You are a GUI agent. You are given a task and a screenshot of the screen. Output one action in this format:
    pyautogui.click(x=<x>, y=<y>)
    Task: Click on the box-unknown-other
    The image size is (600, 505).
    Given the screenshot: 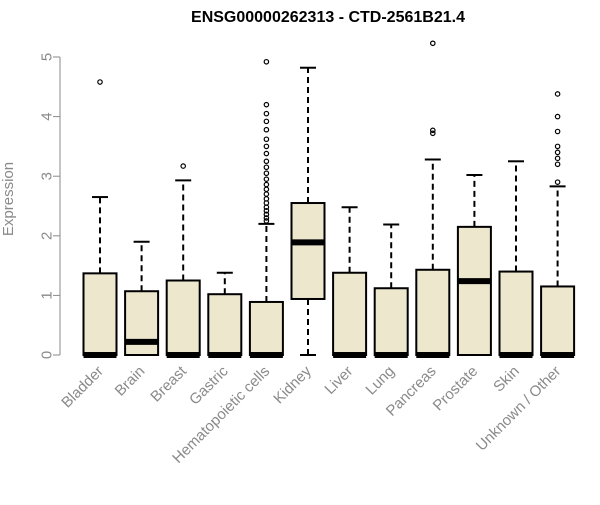 What is the action you would take?
    pyautogui.click(x=558, y=224)
    